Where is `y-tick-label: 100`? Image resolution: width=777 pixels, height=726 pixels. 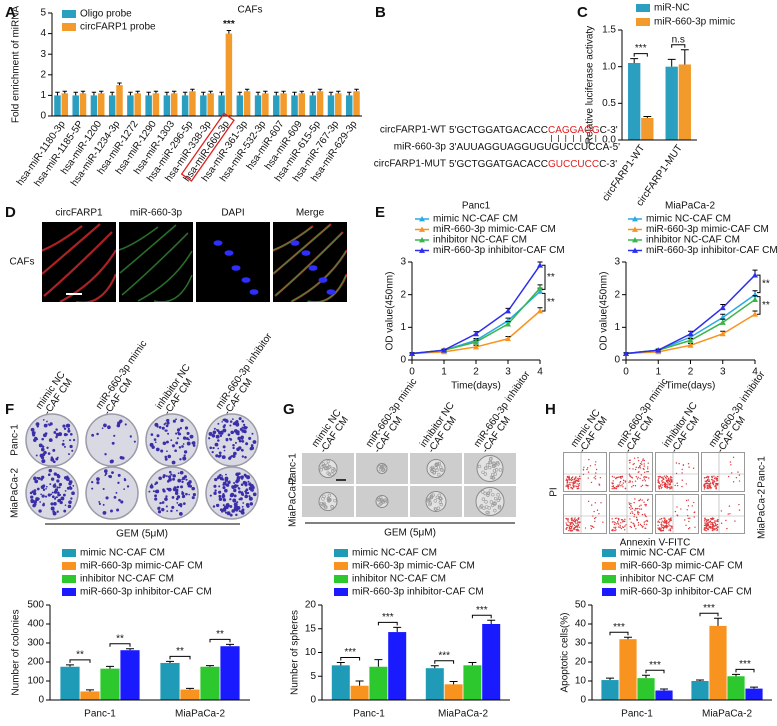
y-tick-label: 100 is located at coordinates (35, 681).